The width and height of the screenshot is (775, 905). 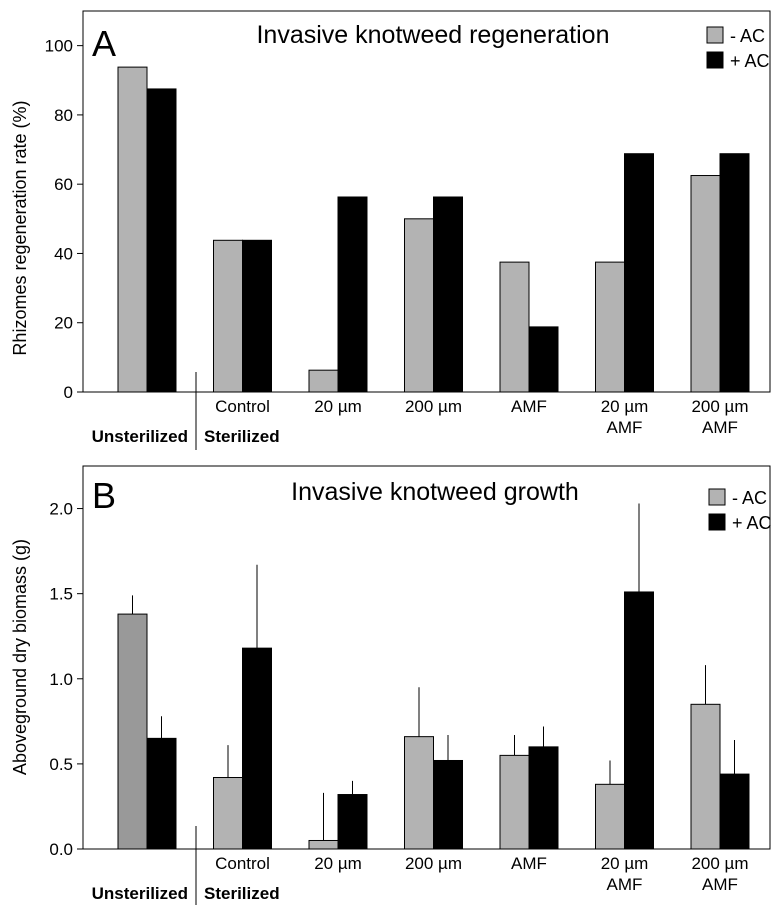 What do you see at coordinates (750, 61) in the screenshot?
I see `panel-a-legend-label-plus-ac: + AC` at bounding box center [750, 61].